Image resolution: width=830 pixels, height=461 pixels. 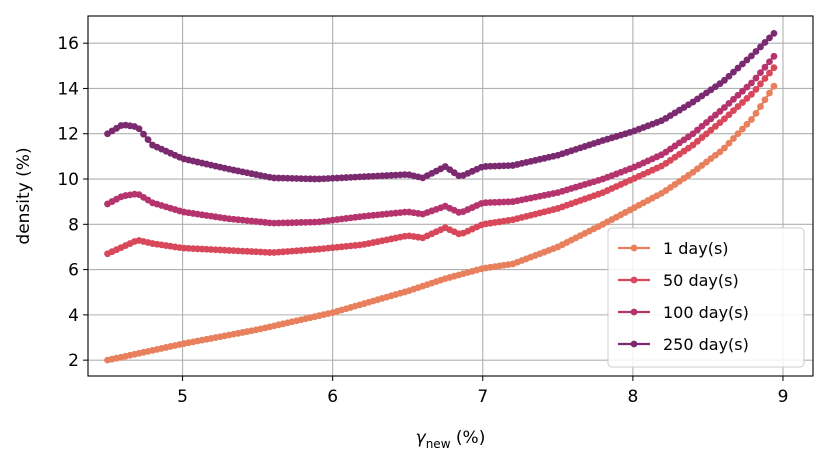 I want to click on legend-label: 50 day(s), so click(x=701, y=280).